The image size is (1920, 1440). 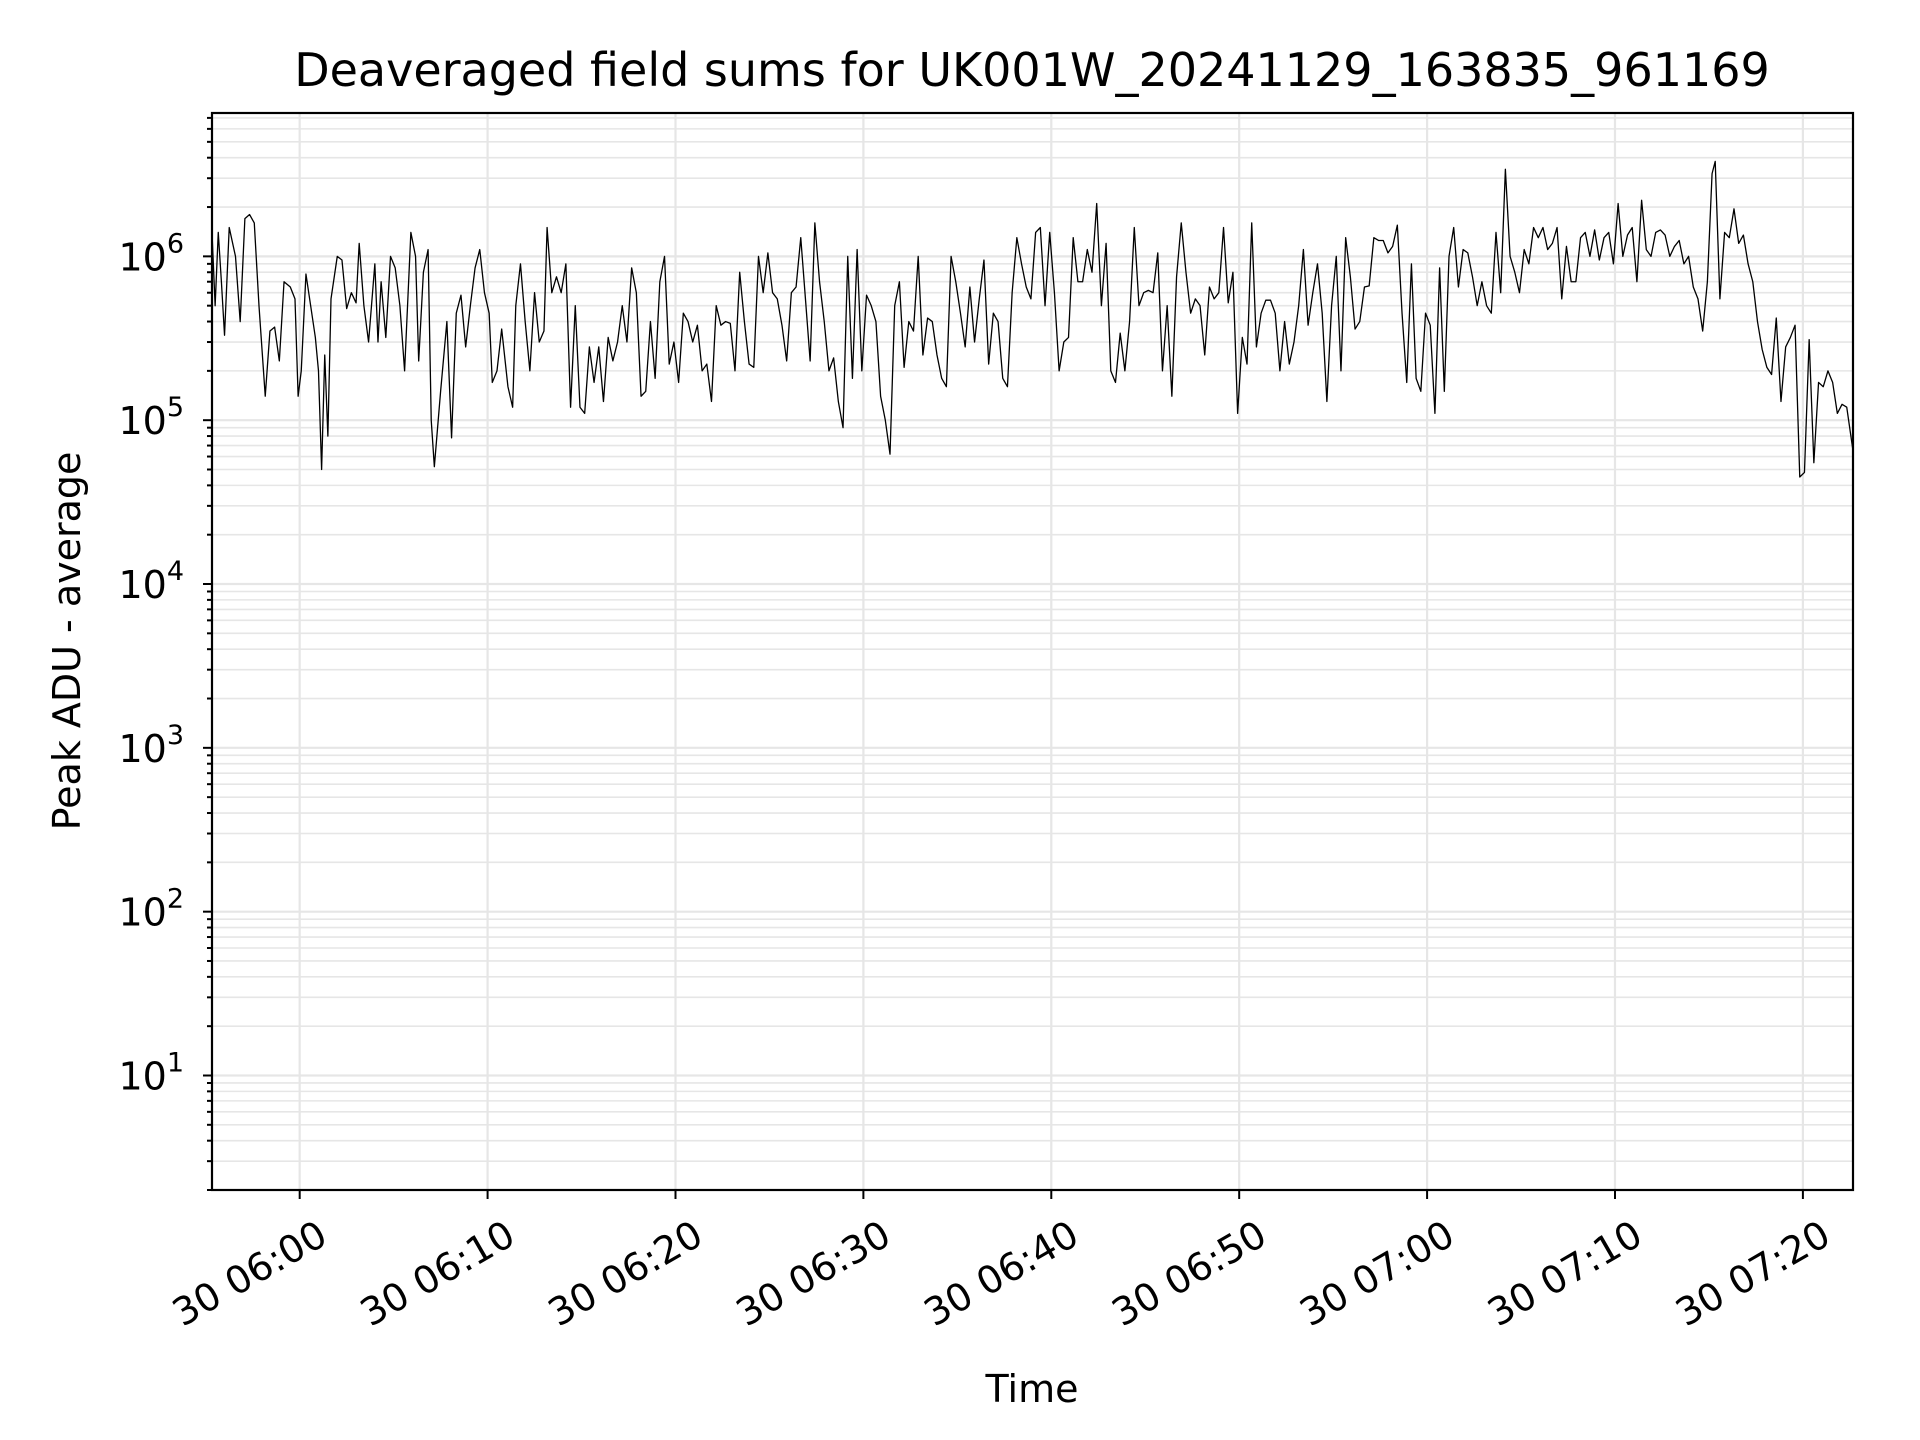 I want to click on y-tick-label: 10¹, so click(x=151, y=1072).